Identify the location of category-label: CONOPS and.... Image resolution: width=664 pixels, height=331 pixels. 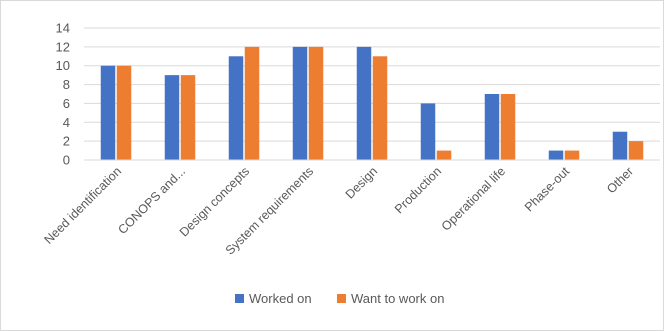
(151, 200).